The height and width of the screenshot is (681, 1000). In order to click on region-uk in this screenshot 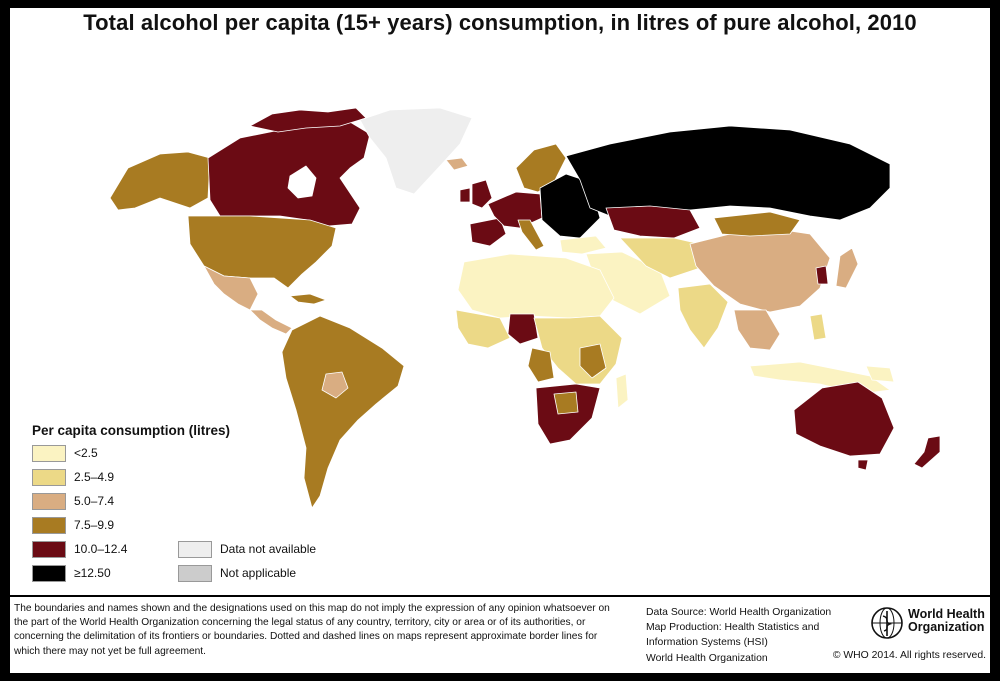, I will do `click(482, 194)`.